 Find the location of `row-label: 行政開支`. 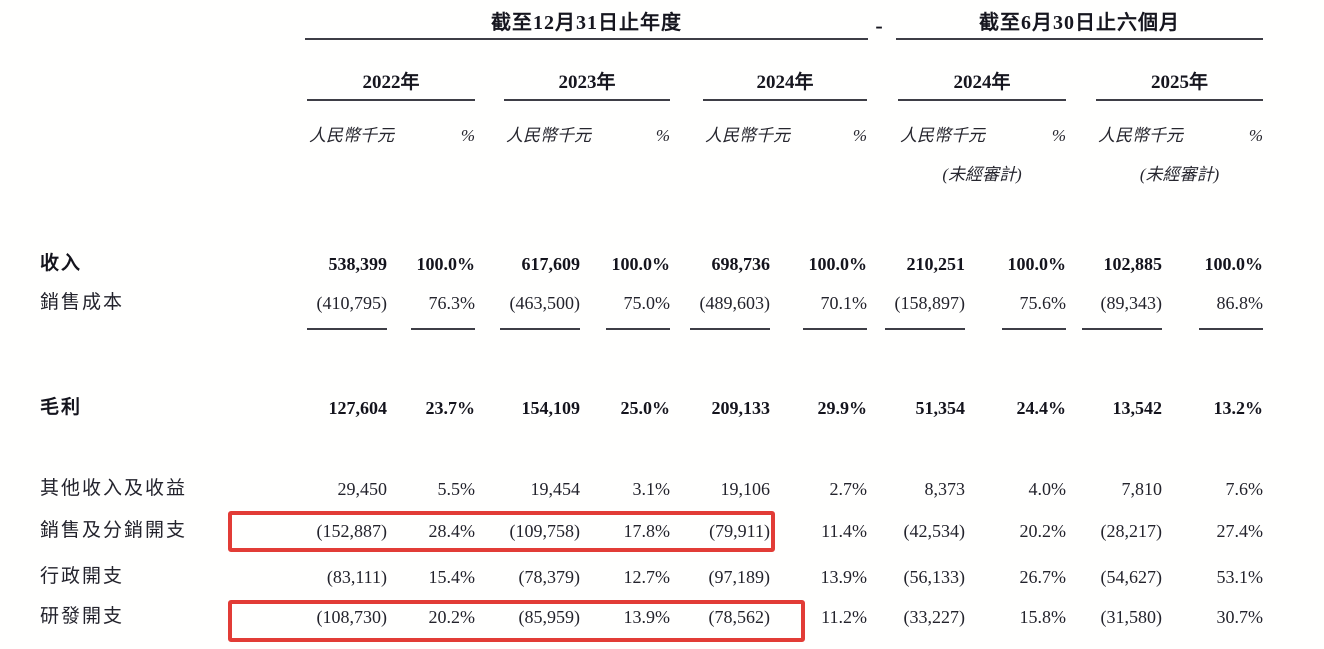

row-label: 行政開支 is located at coordinates (82, 576).